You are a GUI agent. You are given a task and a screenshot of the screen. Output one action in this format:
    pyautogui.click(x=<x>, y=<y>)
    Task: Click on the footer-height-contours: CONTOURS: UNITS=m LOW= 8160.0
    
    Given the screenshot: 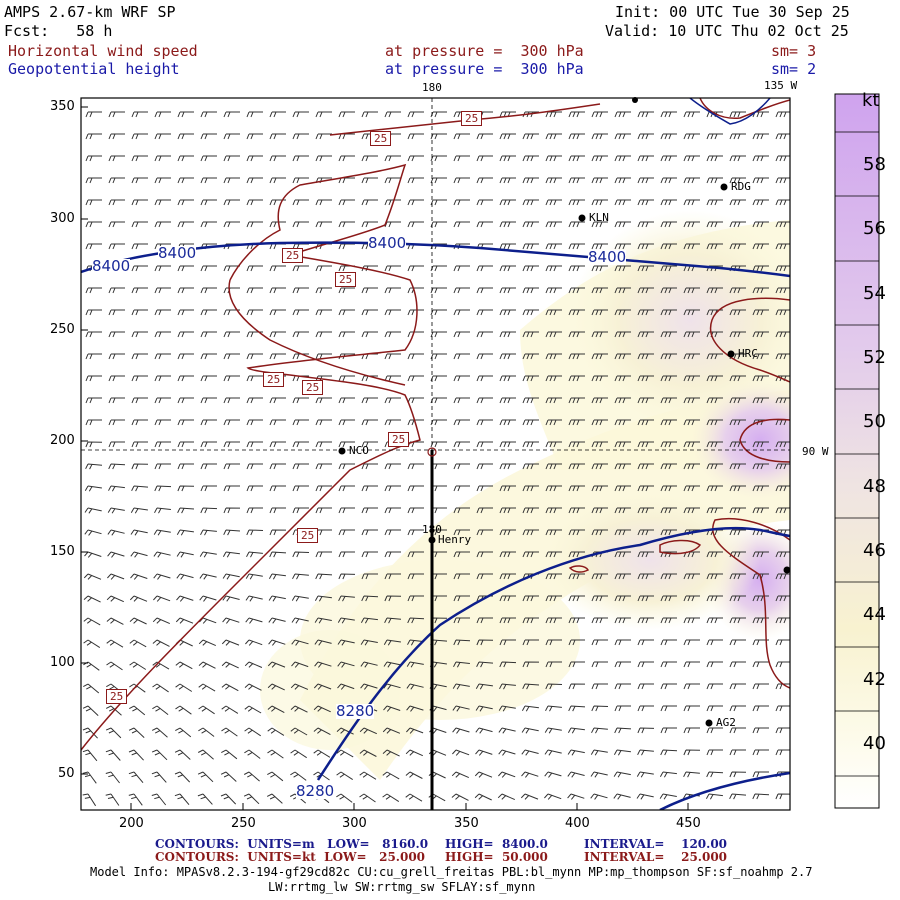 What is the action you would take?
    pyautogui.click(x=292, y=844)
    